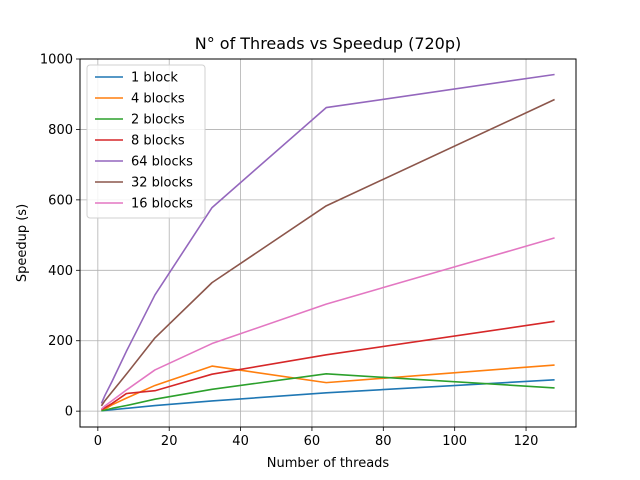  What do you see at coordinates (60, 271) in the screenshot?
I see `y-tick-label: 400` at bounding box center [60, 271].